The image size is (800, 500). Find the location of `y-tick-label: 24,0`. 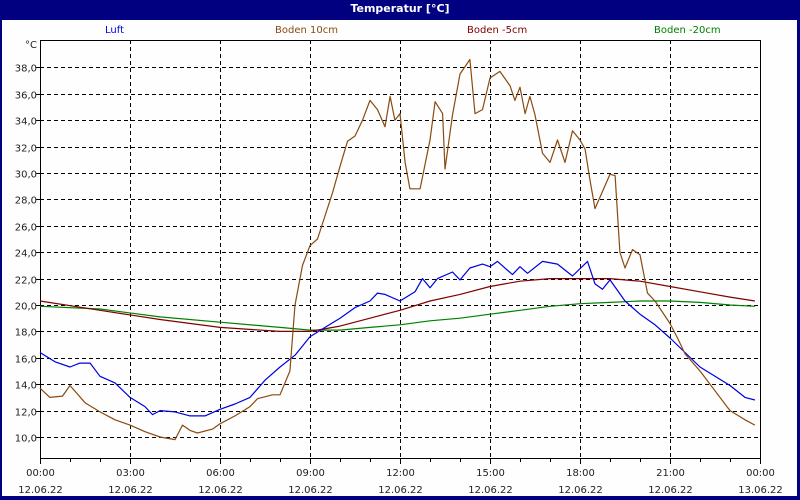

y-tick-label: 24,0 is located at coordinates (26, 254).